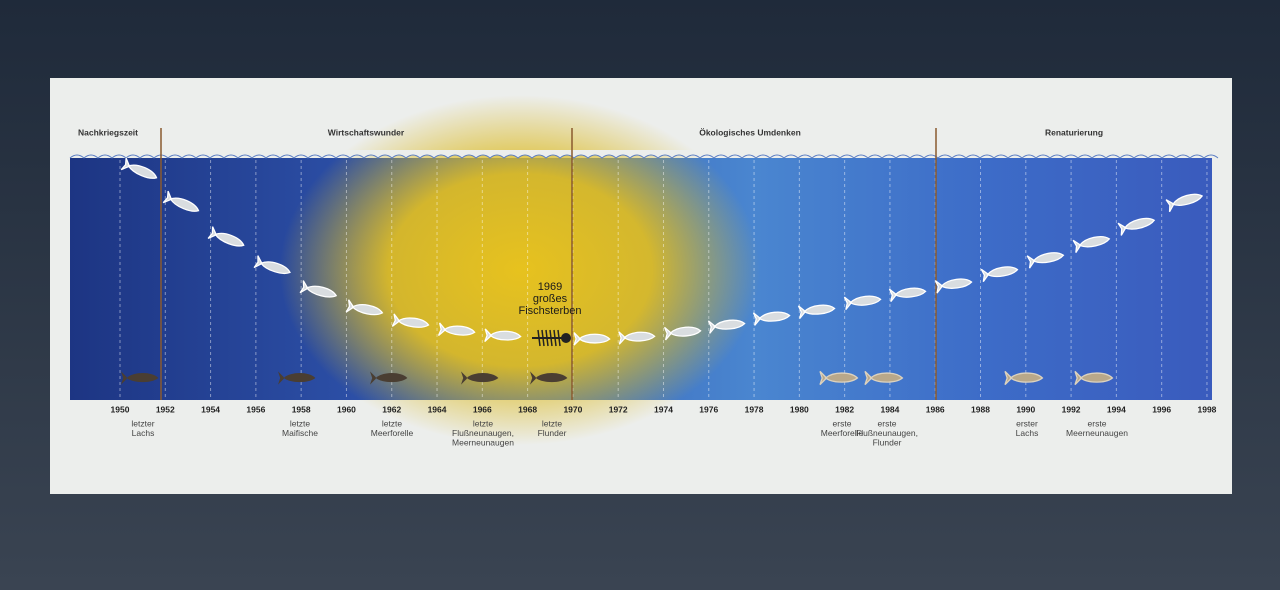 This screenshot has width=1280, height=590. Describe the element at coordinates (618, 409) in the screenshot. I see `year-label: 1972` at that location.